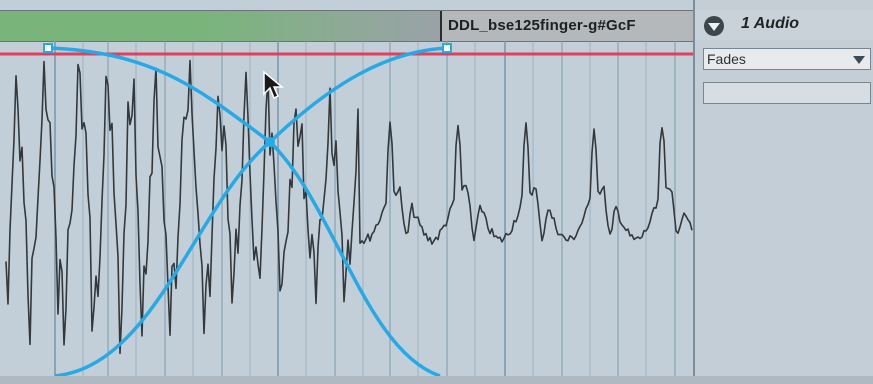 Image resolution: width=873 pixels, height=384 pixels. What do you see at coordinates (726, 59) in the screenshot?
I see `envelope-chooser-value: Fades` at bounding box center [726, 59].